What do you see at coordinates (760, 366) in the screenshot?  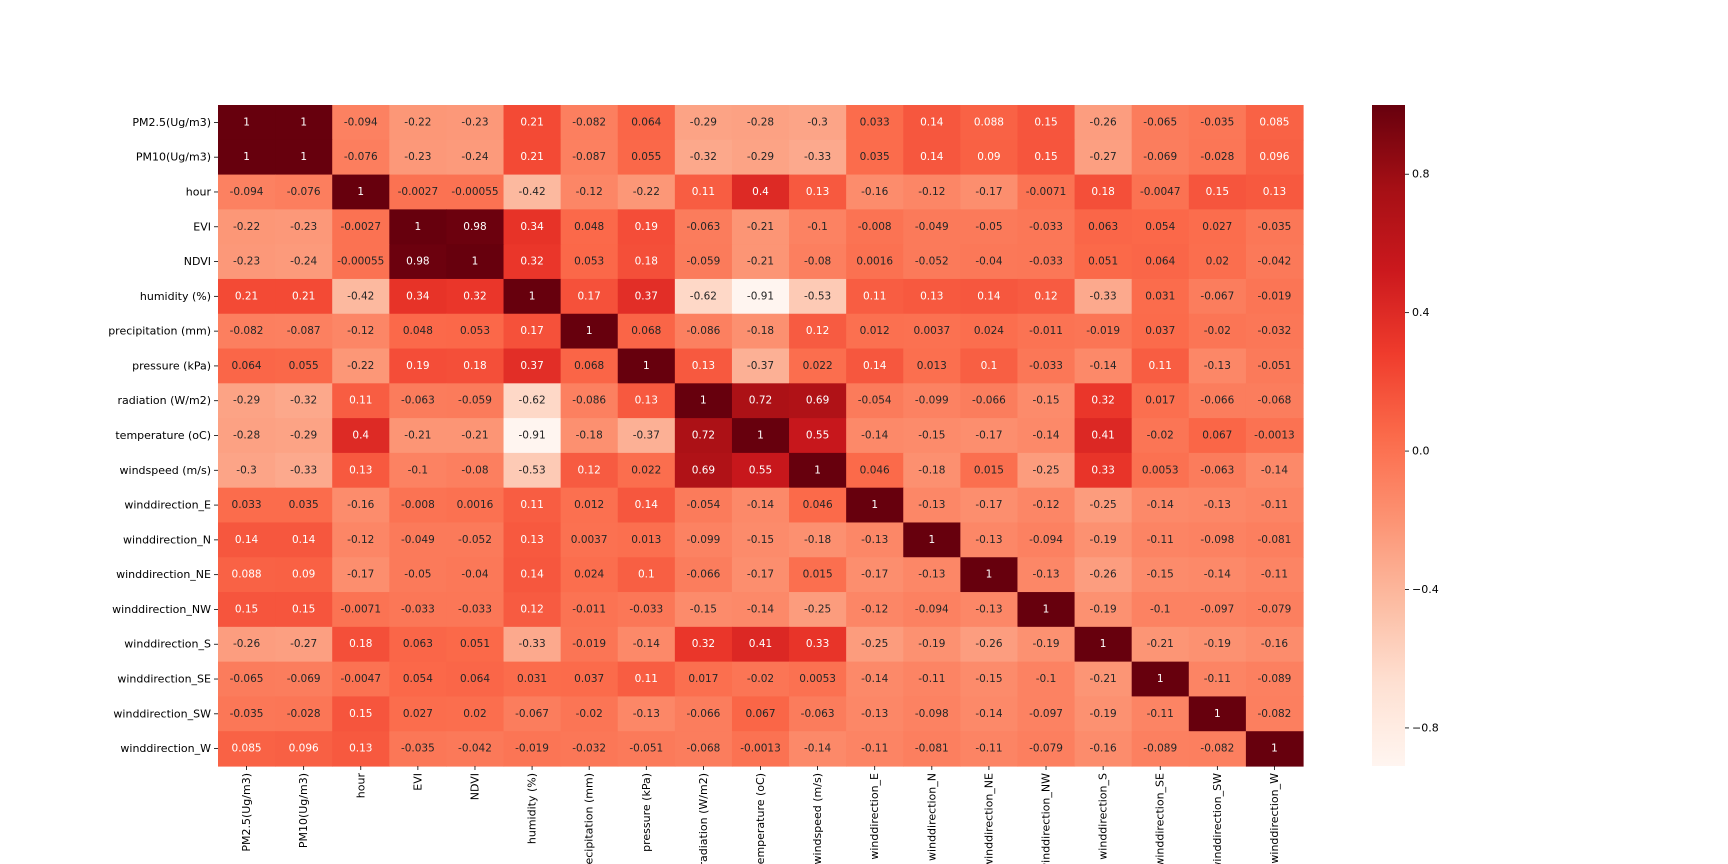 I see `cell-annotation: -0.37` at bounding box center [760, 366].